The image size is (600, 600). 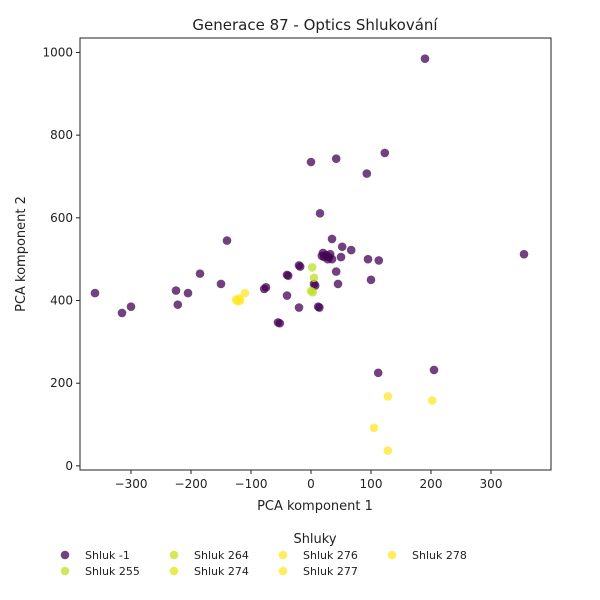 What do you see at coordinates (371, 484) in the screenshot?
I see `x-tick-label: 100` at bounding box center [371, 484].